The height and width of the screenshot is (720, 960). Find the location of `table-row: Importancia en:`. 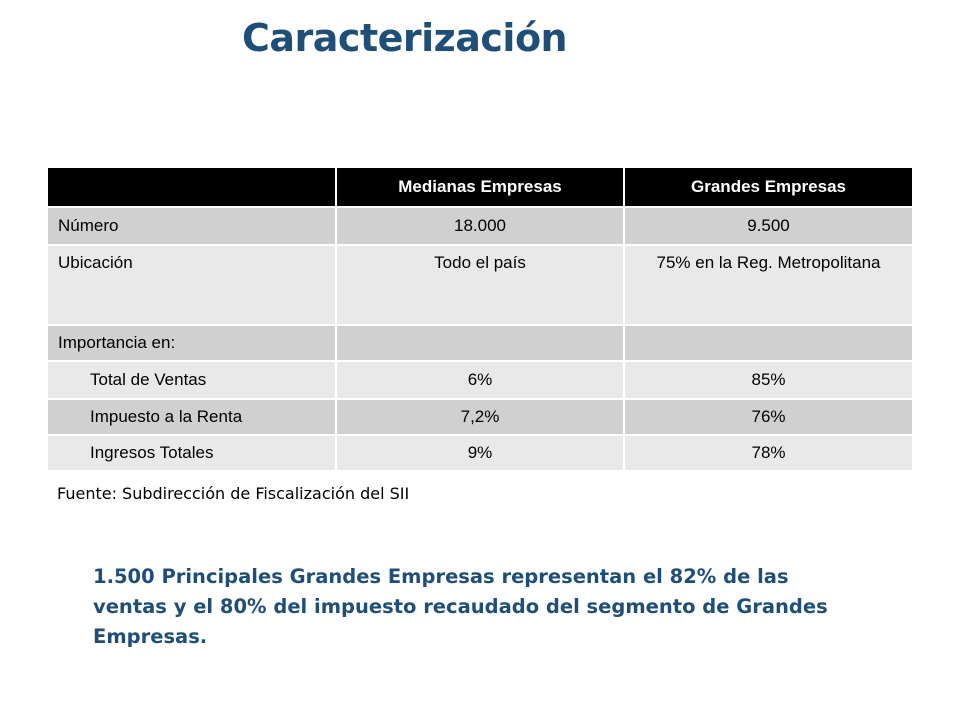

table-row: Importancia en: is located at coordinates (480, 342).